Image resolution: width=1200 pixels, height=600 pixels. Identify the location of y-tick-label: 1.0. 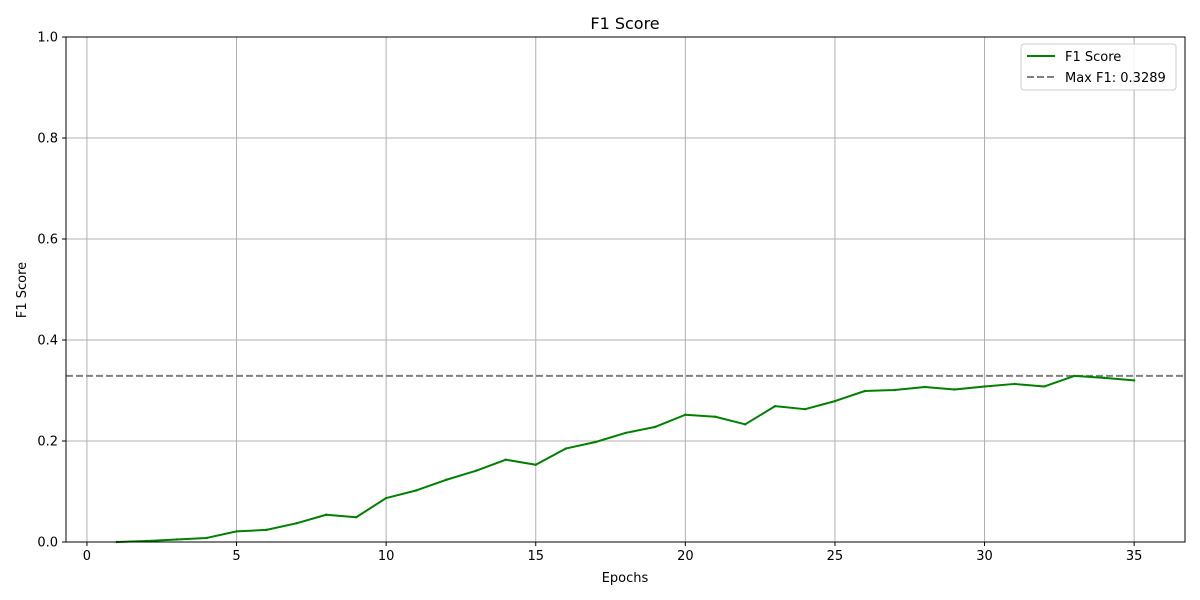
(47, 38).